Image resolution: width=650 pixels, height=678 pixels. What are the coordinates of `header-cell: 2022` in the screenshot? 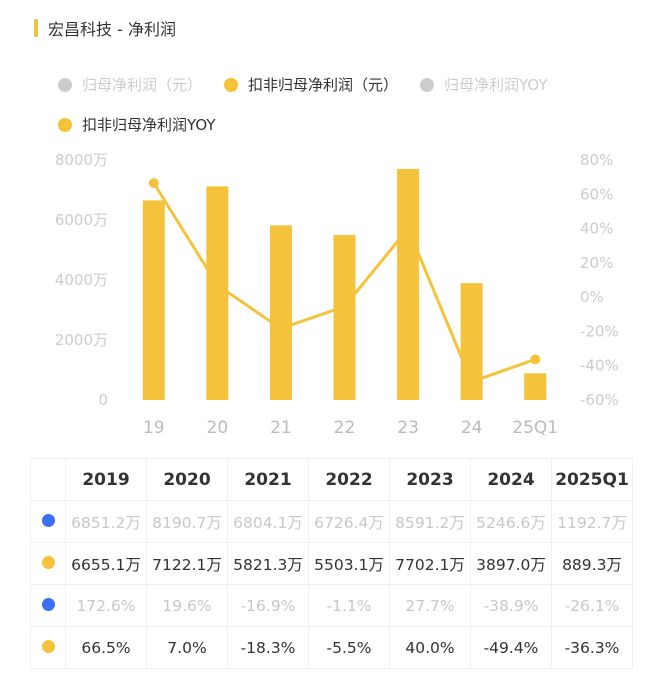 It's located at (349, 479).